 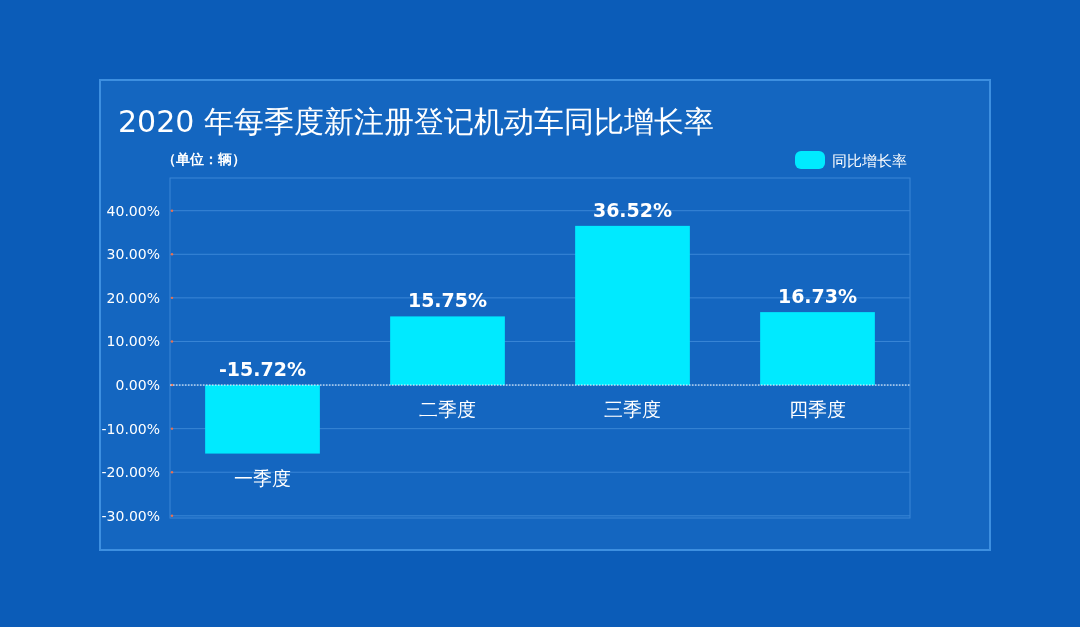 What do you see at coordinates (447, 300) in the screenshot?
I see `data-label: 15.75%` at bounding box center [447, 300].